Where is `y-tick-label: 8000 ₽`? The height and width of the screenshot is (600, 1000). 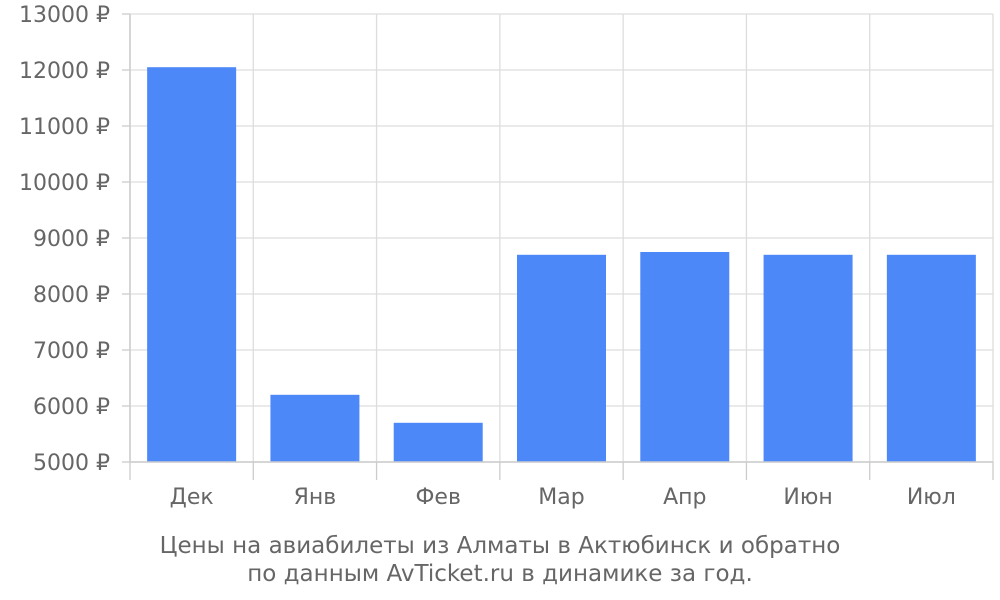 y-tick-label: 8000 ₽ is located at coordinates (71, 295).